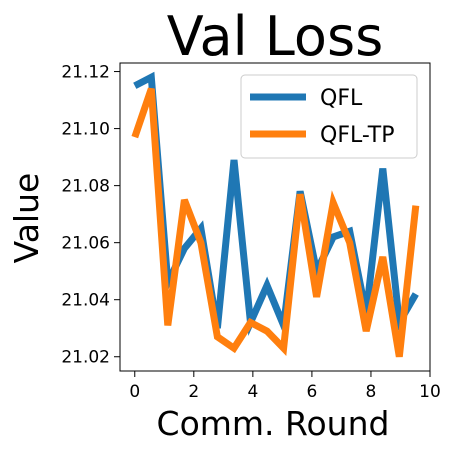  I want to click on chart-title: Val Loss, so click(275, 36).